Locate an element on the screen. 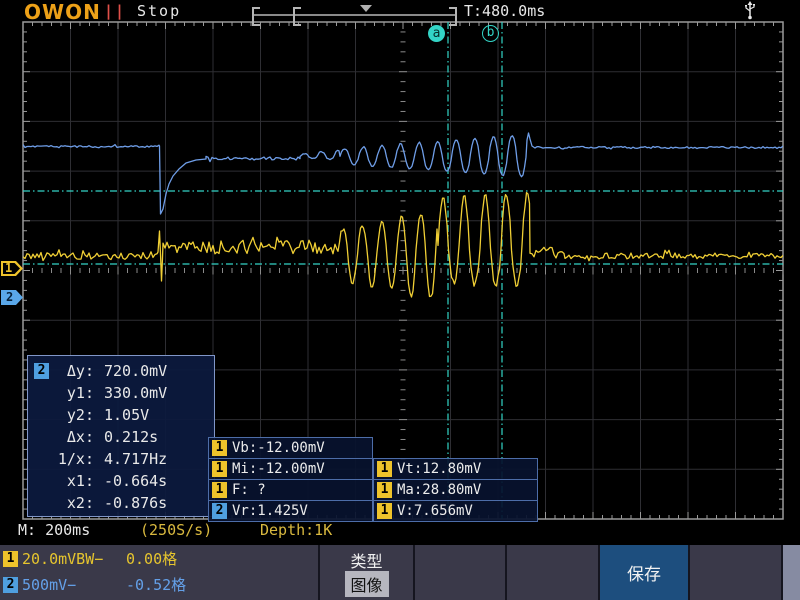  measure-vr: 2 Vr:1.425V is located at coordinates (290, 511).